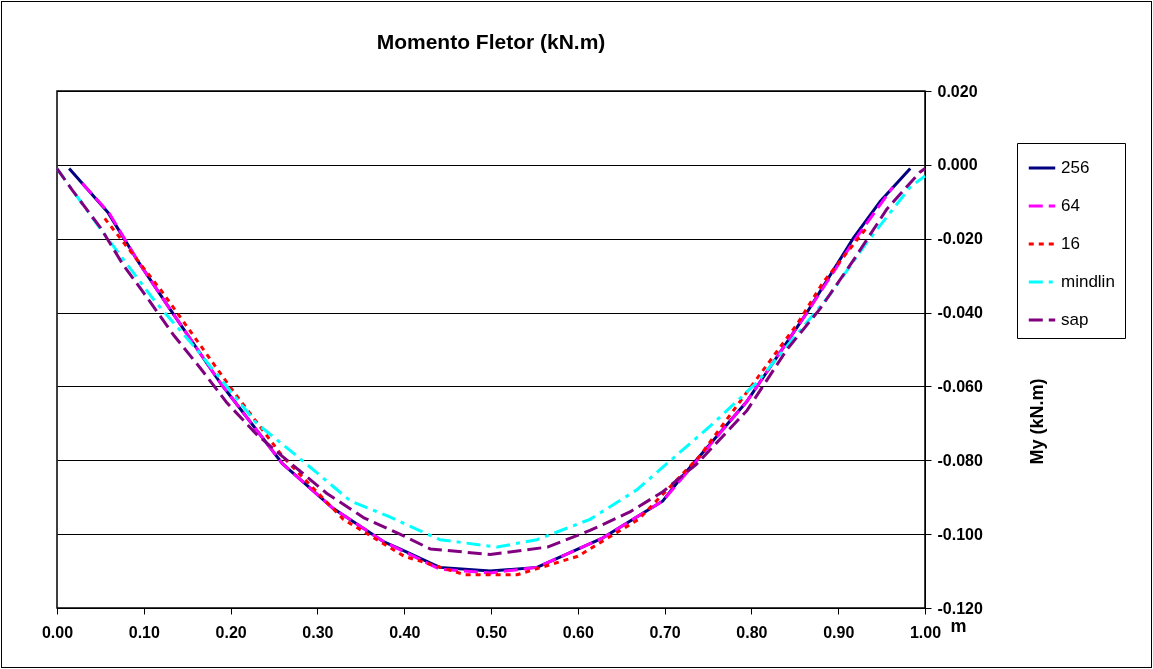 This screenshot has width=1153, height=669. Describe the element at coordinates (1075, 167) in the screenshot. I see `legend-label: 256` at that location.